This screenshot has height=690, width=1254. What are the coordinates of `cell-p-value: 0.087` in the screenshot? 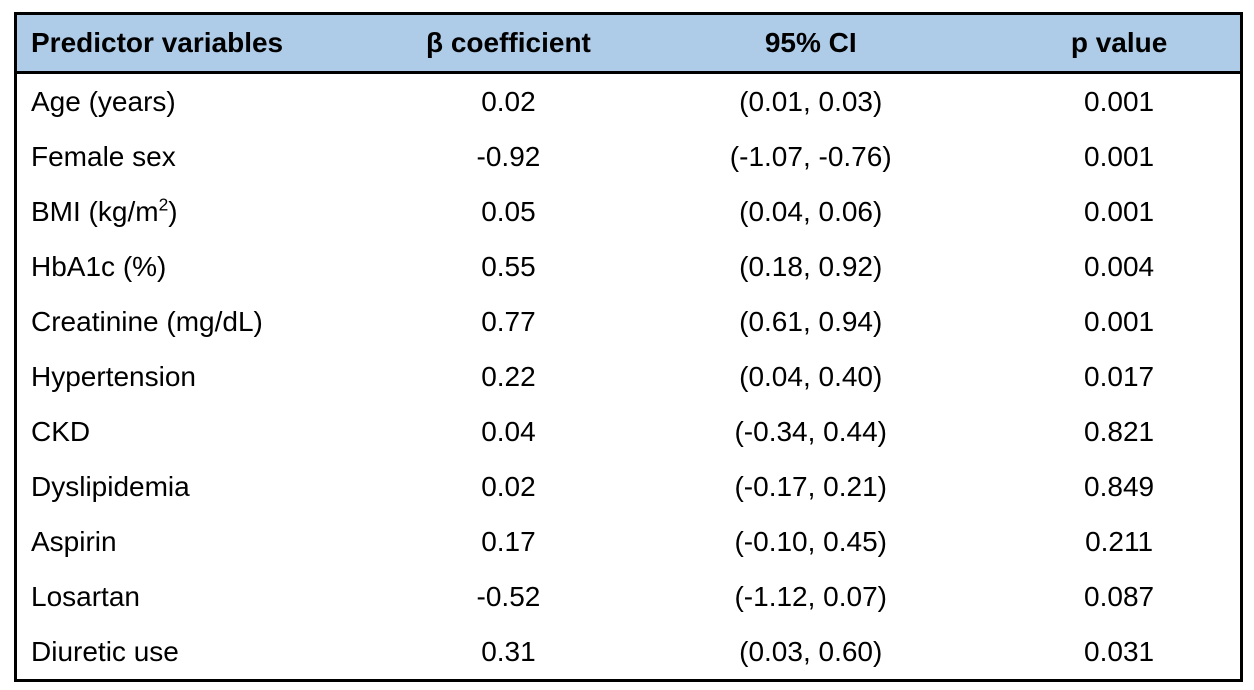 It's located at (1119, 596).